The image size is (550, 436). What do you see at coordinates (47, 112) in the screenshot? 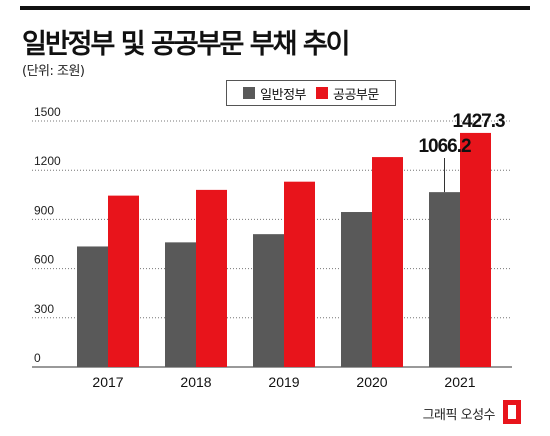
I see `y-tick-label: 1500` at bounding box center [47, 112].